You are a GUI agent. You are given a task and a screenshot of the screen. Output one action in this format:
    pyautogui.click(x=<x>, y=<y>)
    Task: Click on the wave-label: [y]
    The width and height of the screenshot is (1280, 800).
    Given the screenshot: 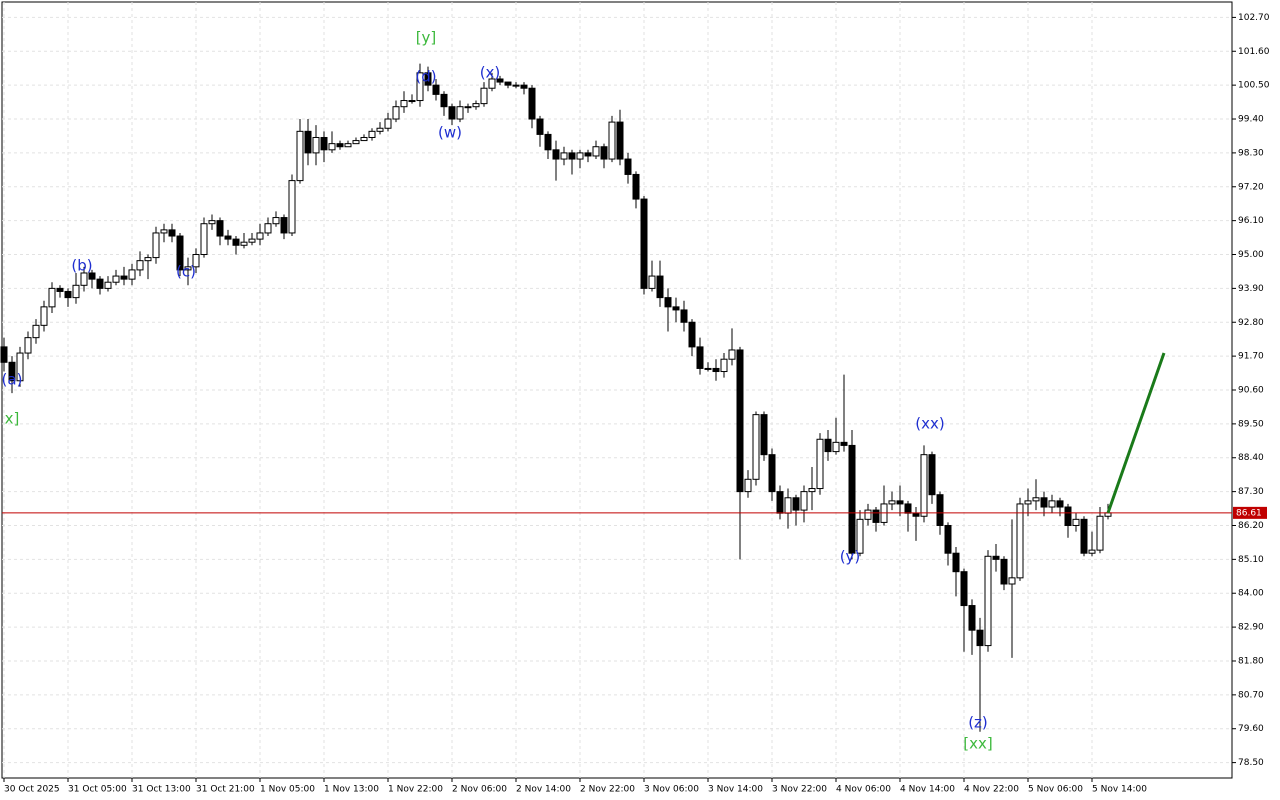 What is the action you would take?
    pyautogui.click(x=426, y=38)
    